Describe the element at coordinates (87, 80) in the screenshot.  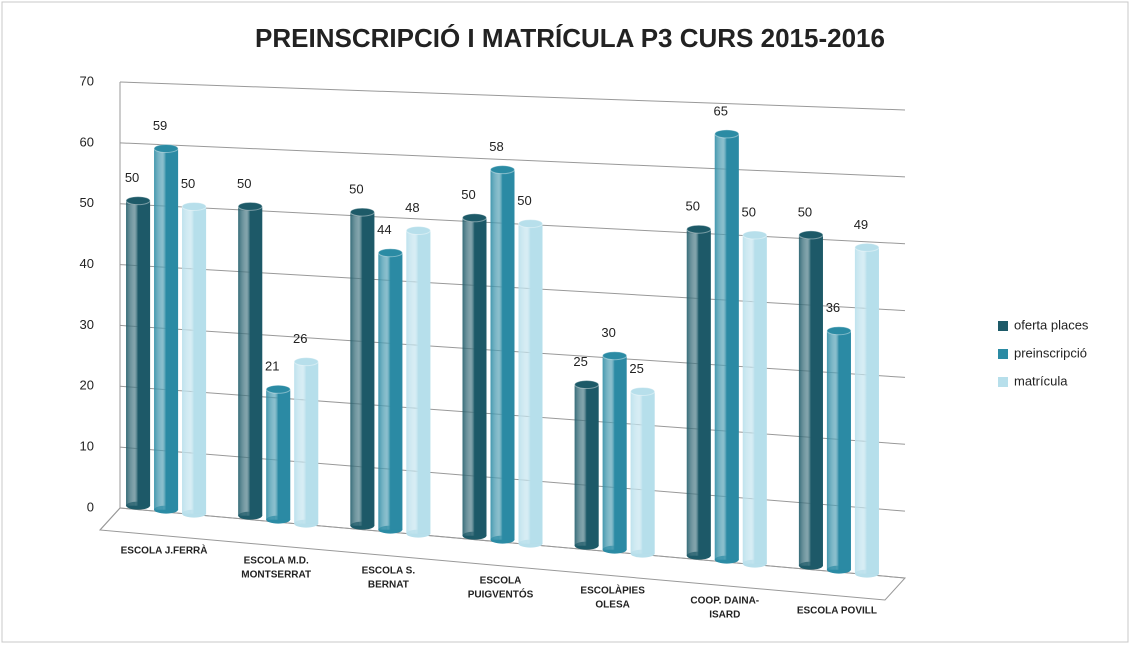
I see `y-tick-label: 70` at that location.